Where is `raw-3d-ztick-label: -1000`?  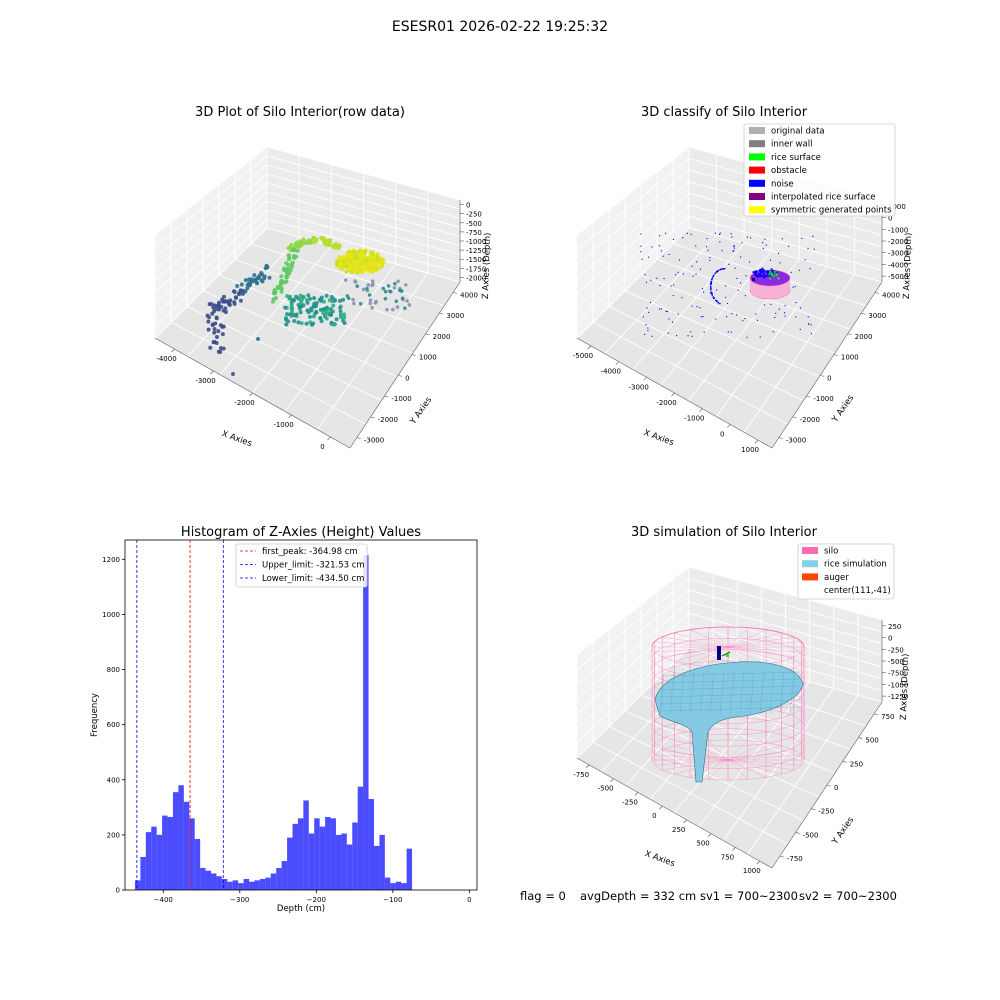 raw-3d-ztick-label: -1000 is located at coordinates (476, 242).